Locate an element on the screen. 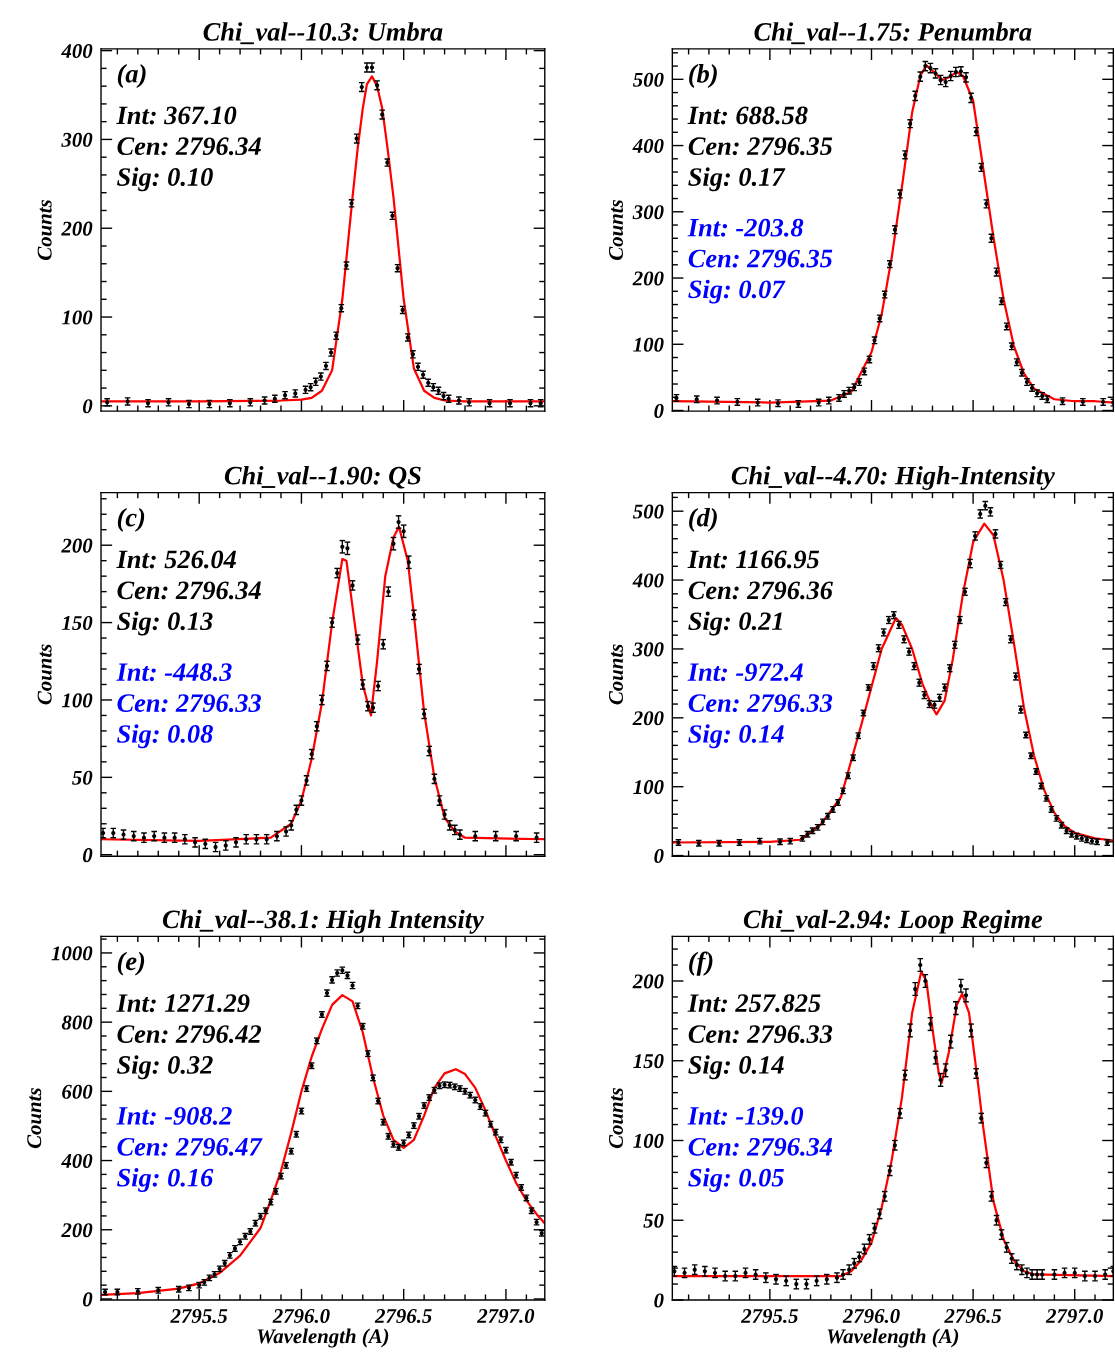 The height and width of the screenshot is (1357, 1115). annotation: (e) is located at coordinates (131, 963).